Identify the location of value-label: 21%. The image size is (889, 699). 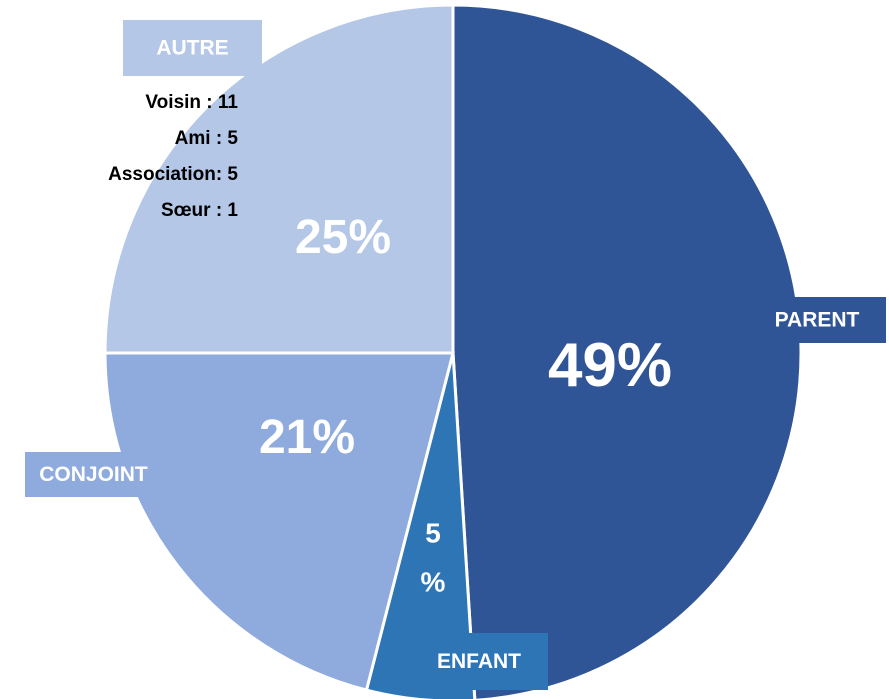
(307, 437).